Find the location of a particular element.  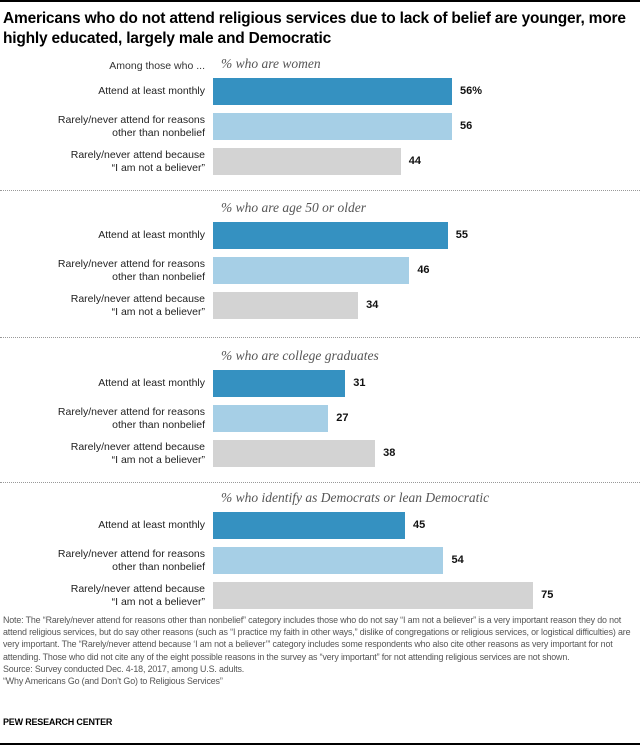

panel-subtitle: % who are age 50 or older is located at coordinates (293, 207).